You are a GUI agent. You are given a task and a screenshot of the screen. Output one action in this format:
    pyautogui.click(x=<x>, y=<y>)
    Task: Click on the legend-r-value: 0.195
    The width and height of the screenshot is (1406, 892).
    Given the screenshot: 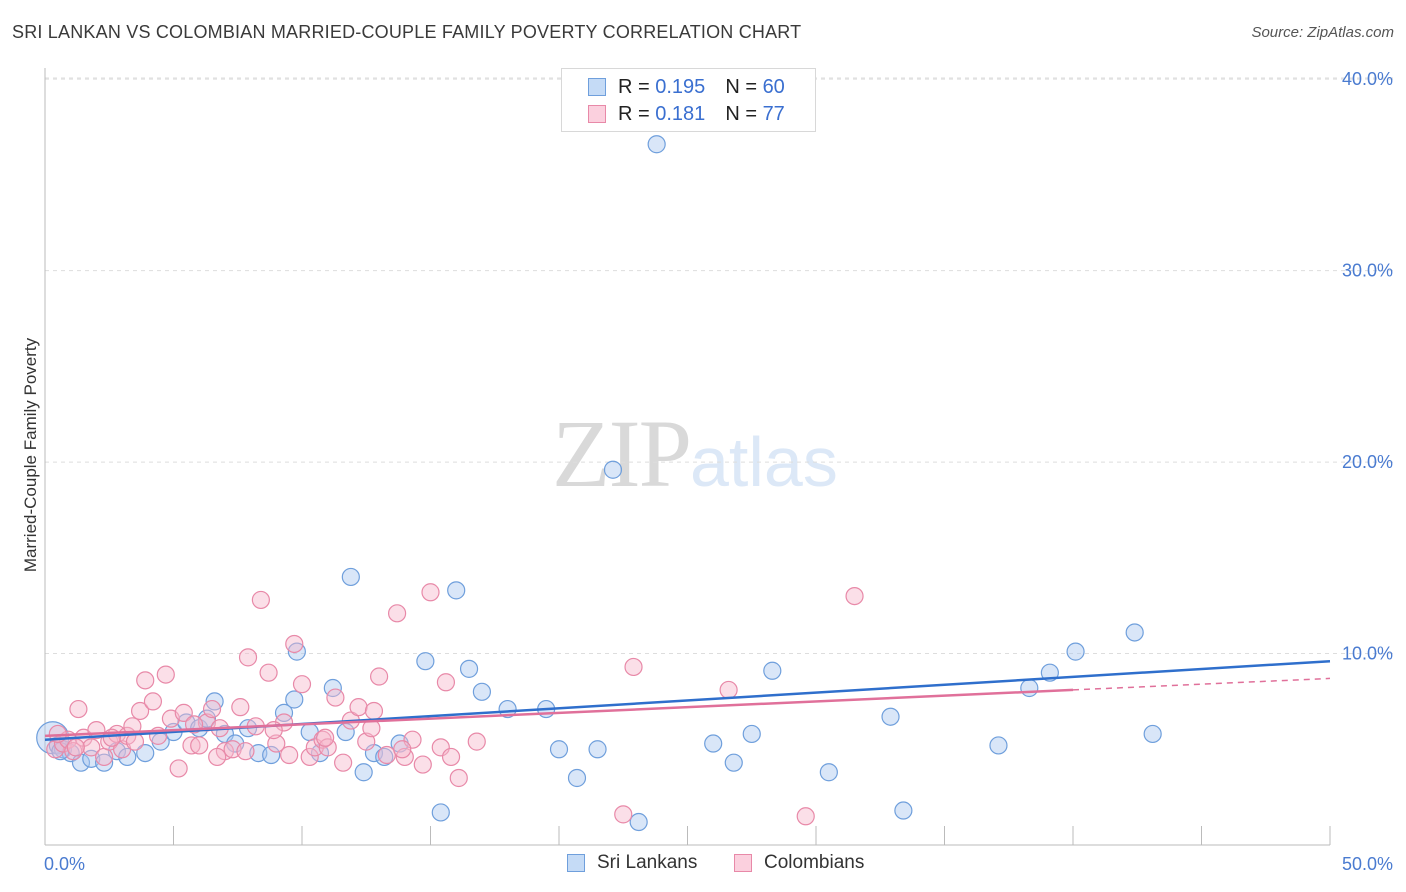 What is the action you would take?
    pyautogui.click(x=680, y=86)
    